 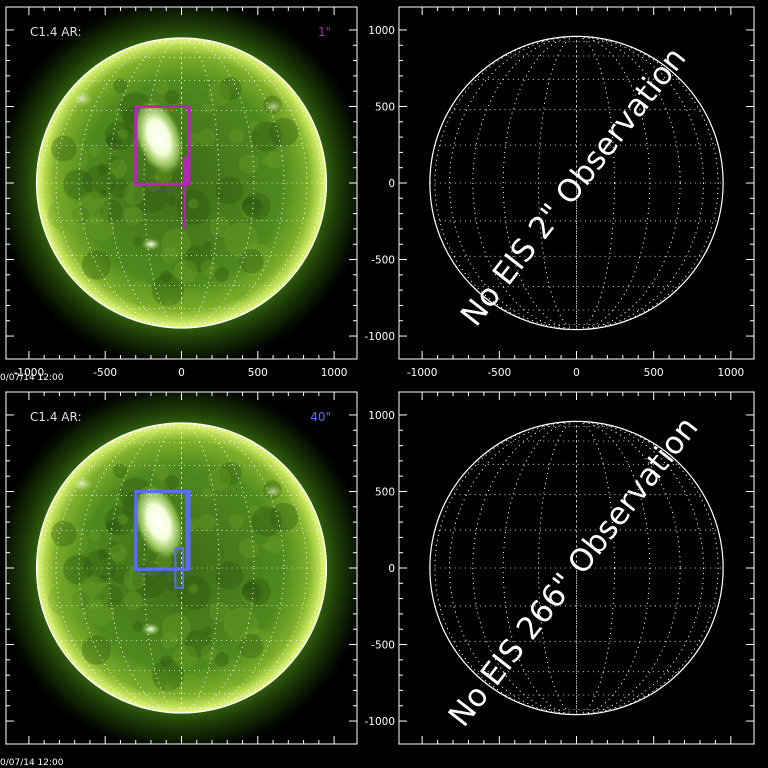 I want to click on no-observation-message: No EIS 2" Observation, so click(x=573, y=187).